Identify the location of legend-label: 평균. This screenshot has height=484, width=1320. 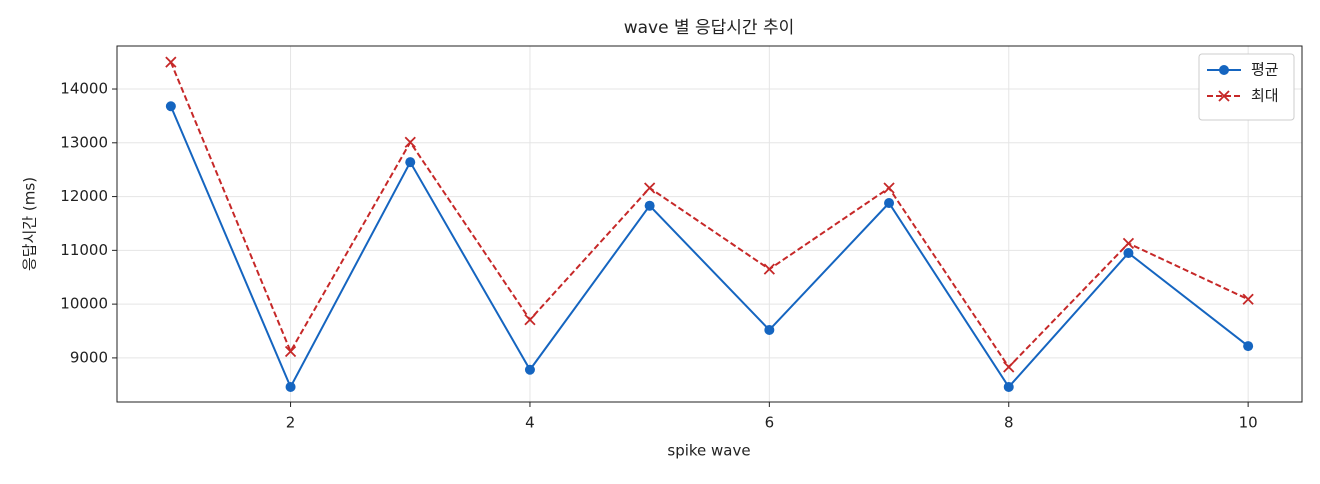
(1265, 70).